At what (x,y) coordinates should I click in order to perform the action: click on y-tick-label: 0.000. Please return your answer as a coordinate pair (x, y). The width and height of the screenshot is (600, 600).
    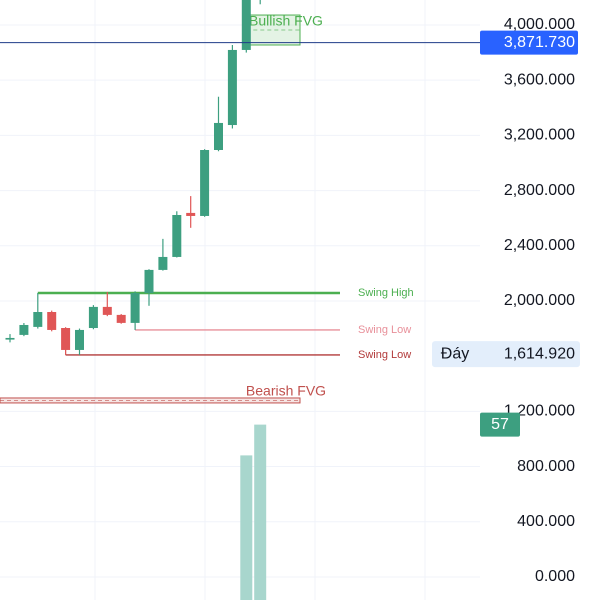
    Looking at the image, I should click on (555, 576).